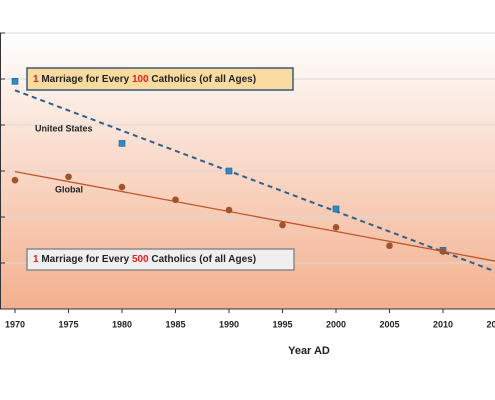 This screenshot has height=400, width=495. Describe the element at coordinates (282, 324) in the screenshot. I see `x-tick-label: 1995` at that location.